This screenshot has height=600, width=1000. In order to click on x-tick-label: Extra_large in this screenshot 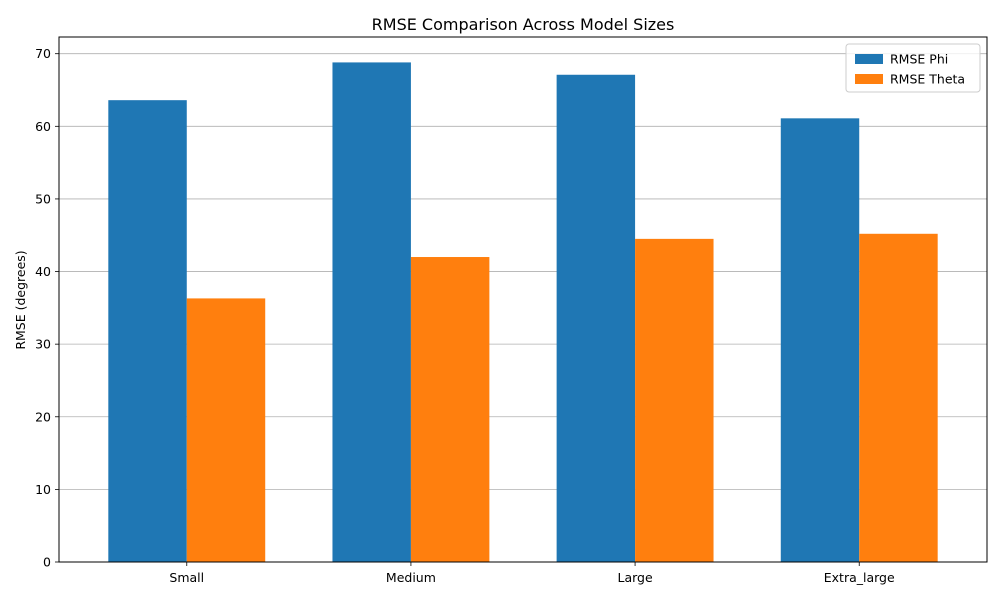, I will do `click(859, 577)`.